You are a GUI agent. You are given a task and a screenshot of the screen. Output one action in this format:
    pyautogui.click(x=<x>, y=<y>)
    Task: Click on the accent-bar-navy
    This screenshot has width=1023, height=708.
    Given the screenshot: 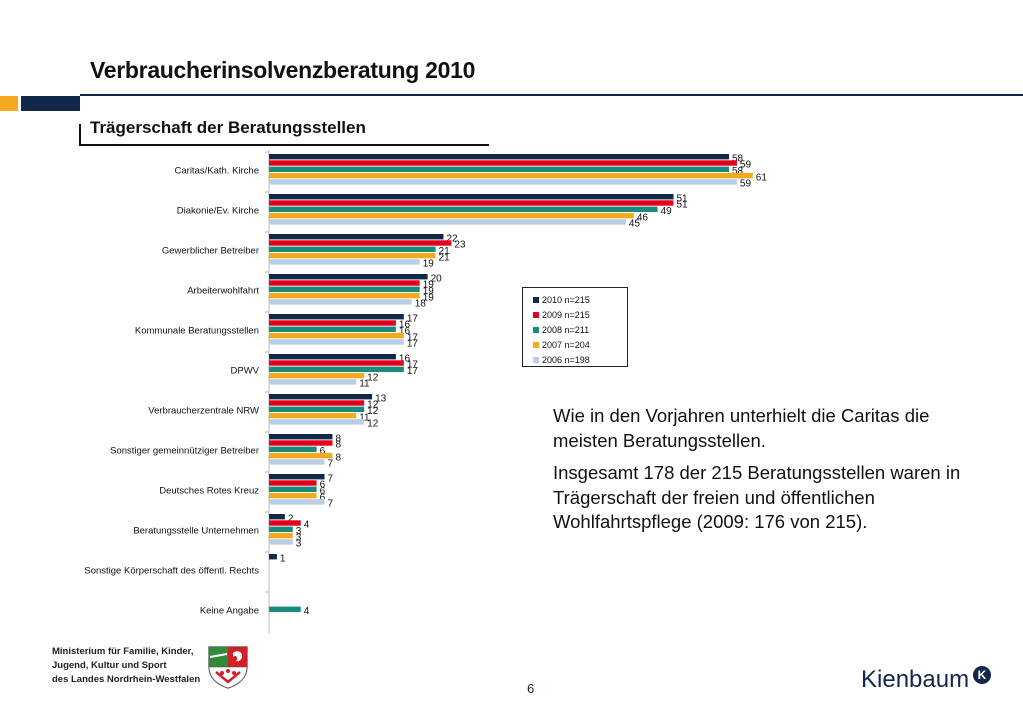 What is the action you would take?
    pyautogui.click(x=50, y=103)
    